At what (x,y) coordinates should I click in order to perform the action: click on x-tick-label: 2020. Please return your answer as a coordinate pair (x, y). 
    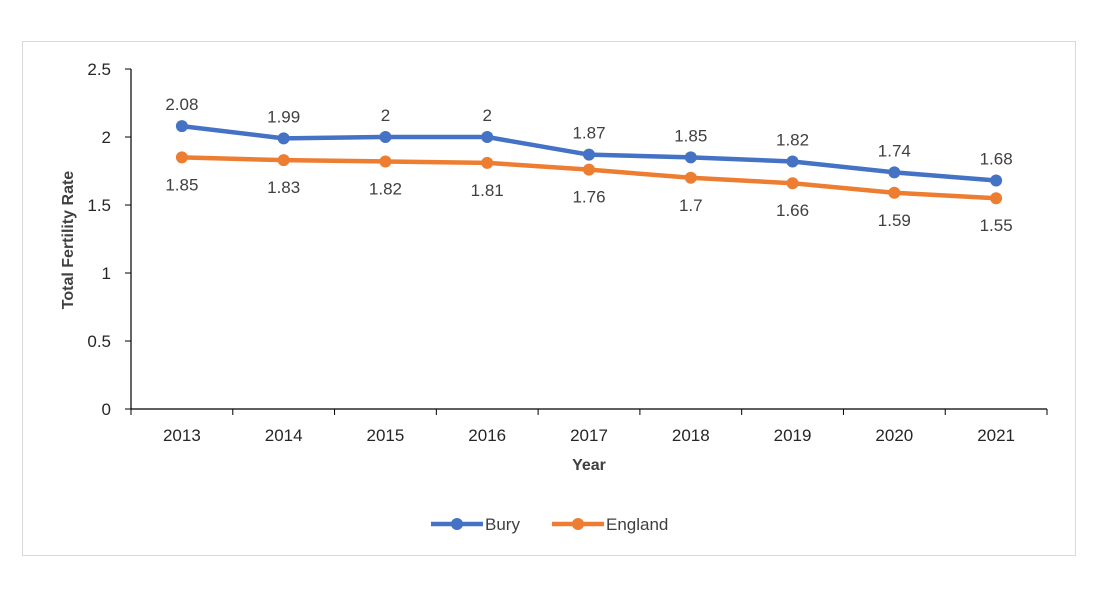
    Looking at the image, I should click on (894, 435).